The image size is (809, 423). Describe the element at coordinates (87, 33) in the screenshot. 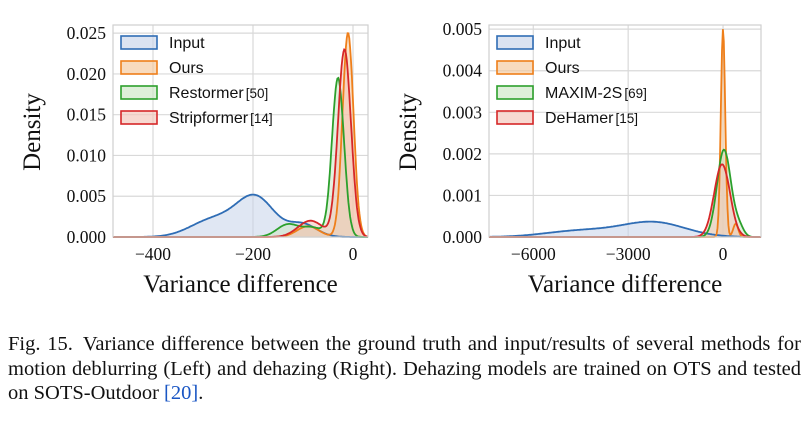

I see `y-tick-label: 0.025` at that location.